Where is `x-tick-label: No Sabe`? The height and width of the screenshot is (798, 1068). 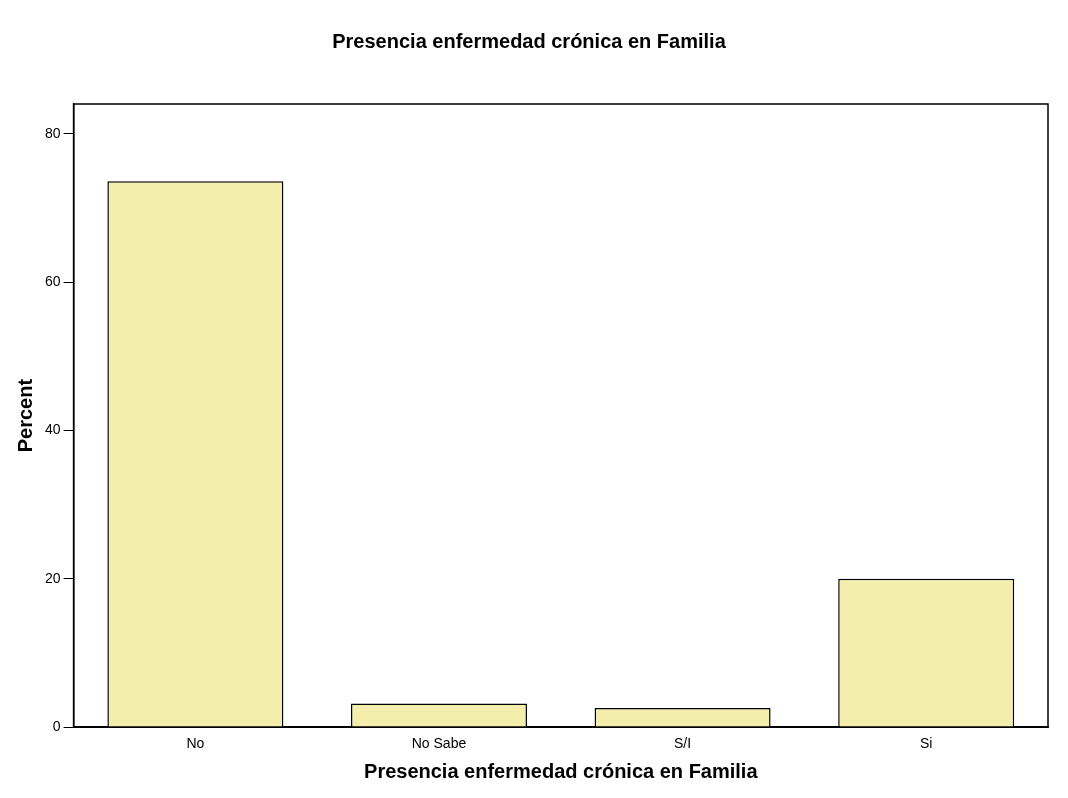
x-tick-label: No Sabe is located at coordinates (439, 743).